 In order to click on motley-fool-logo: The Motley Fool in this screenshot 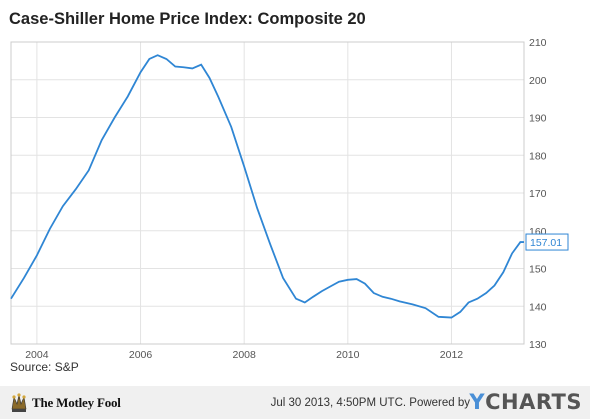, I will do `click(65, 403)`.